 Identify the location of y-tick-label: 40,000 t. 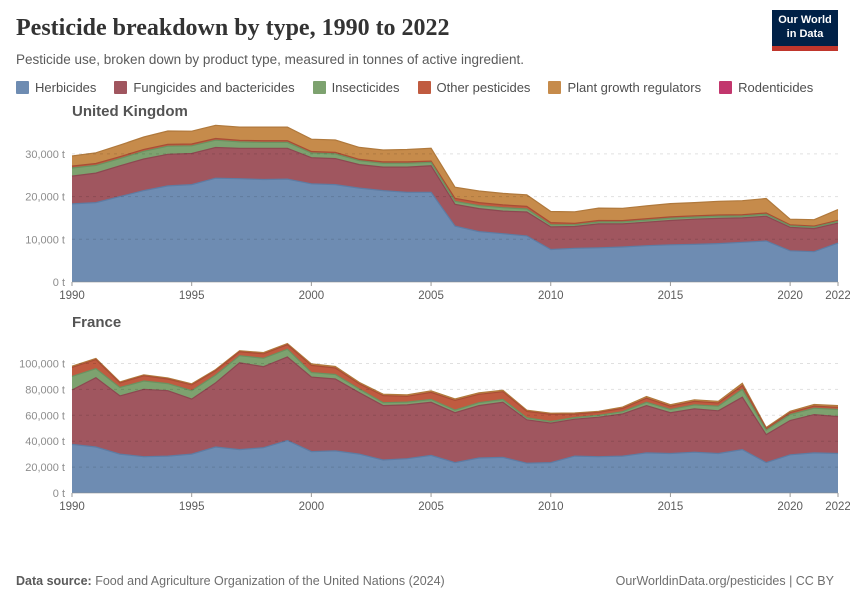
(45, 443).